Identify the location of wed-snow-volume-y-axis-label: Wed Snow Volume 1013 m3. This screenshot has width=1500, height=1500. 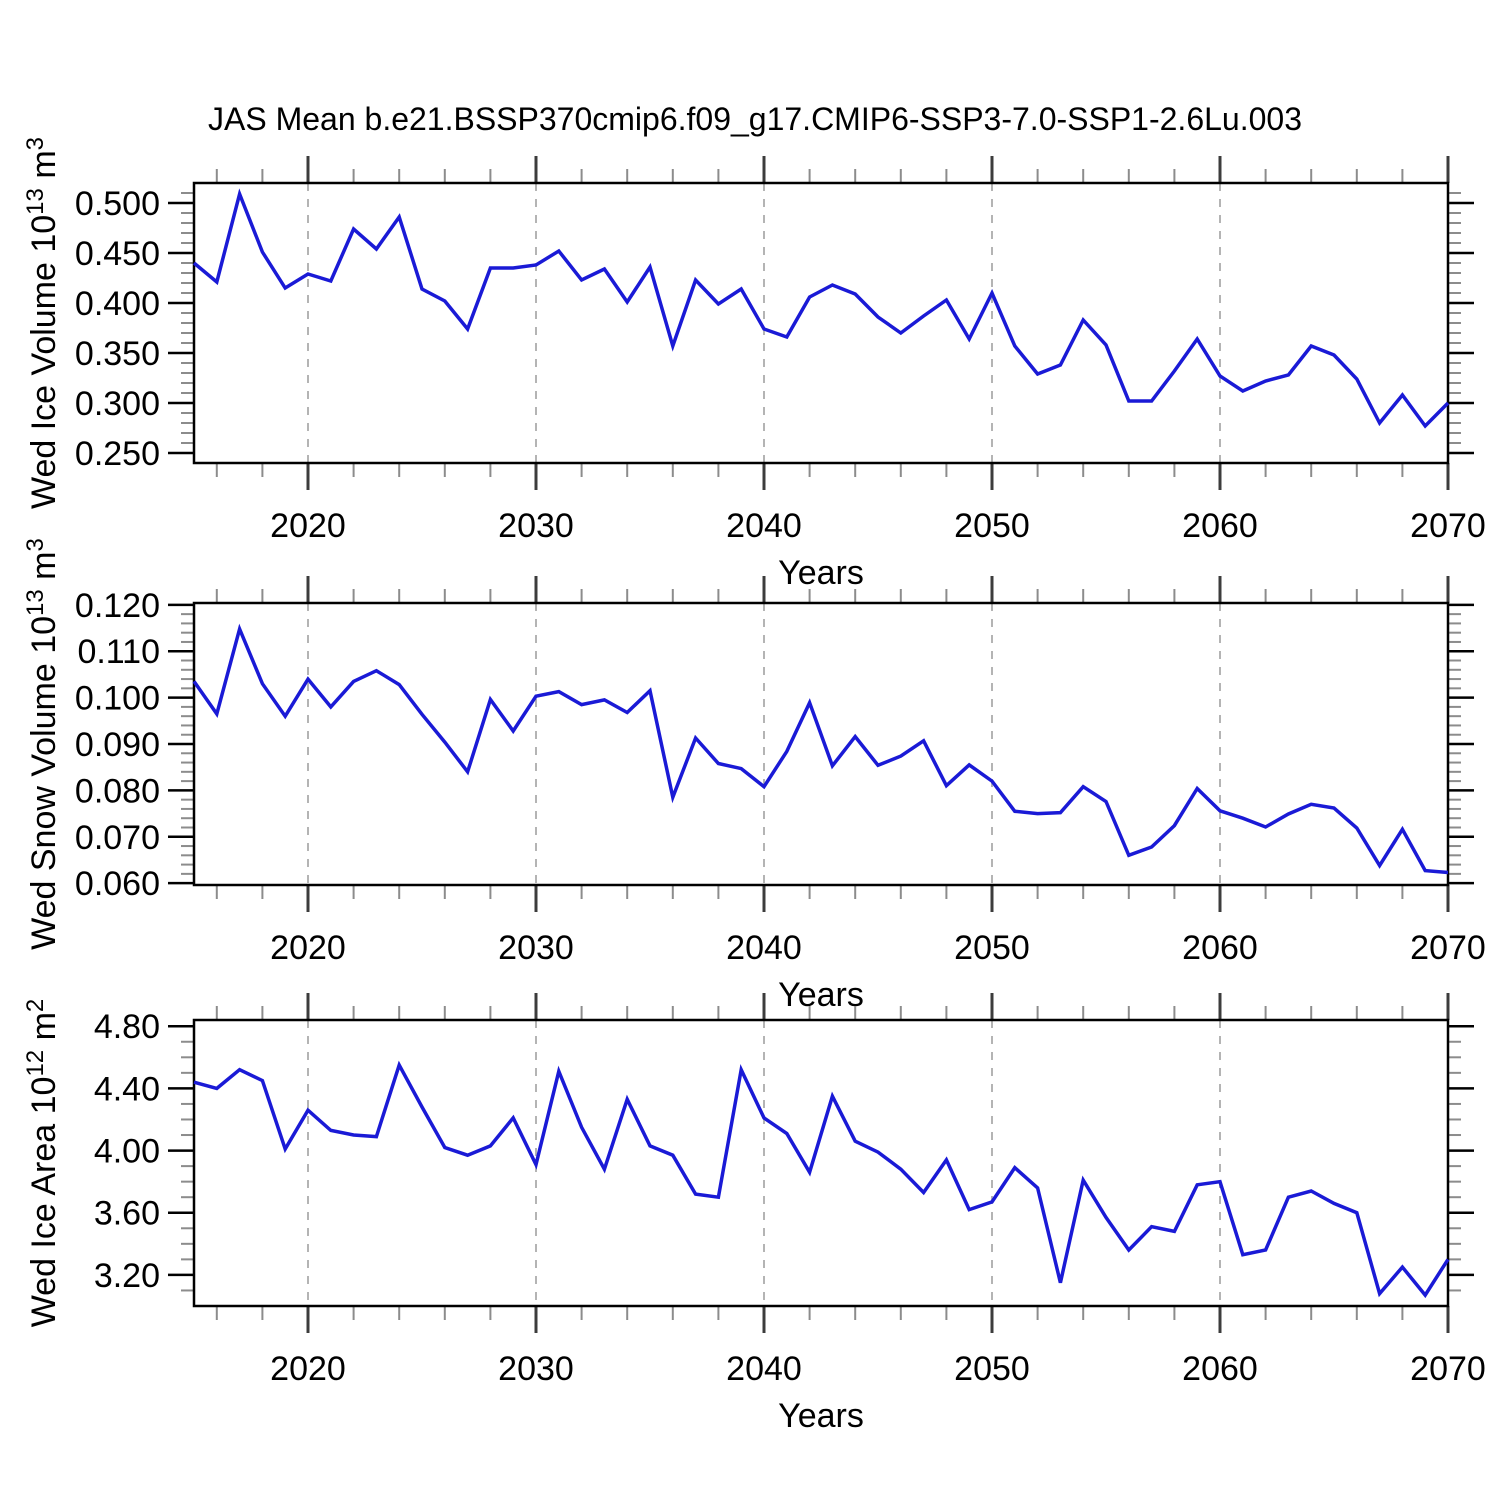
(42, 744).